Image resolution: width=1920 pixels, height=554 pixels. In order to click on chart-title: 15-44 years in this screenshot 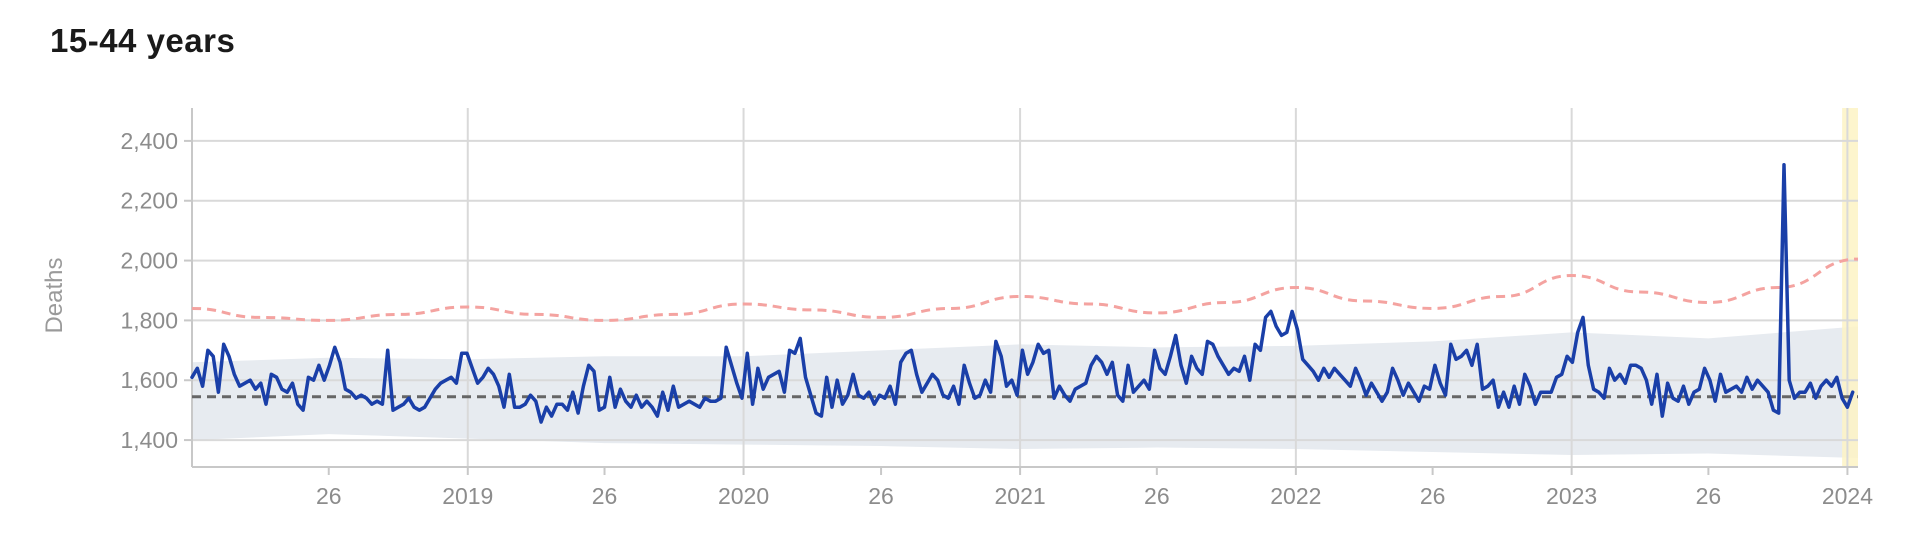, I will do `click(143, 40)`.